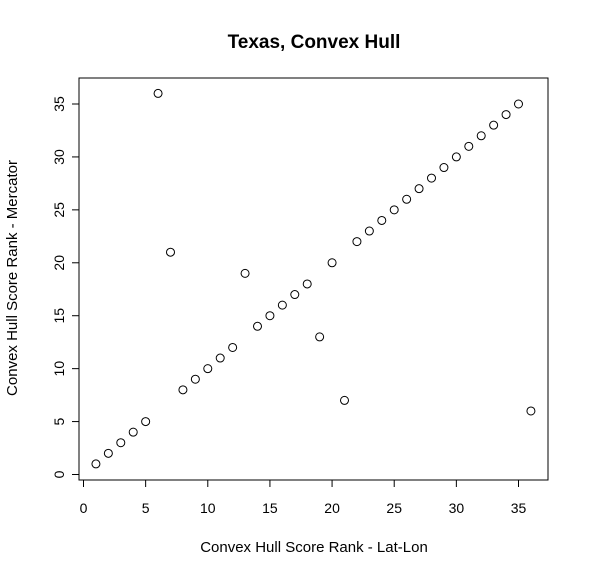  What do you see at coordinates (270, 508) in the screenshot?
I see `x-tick-label: 15` at bounding box center [270, 508].